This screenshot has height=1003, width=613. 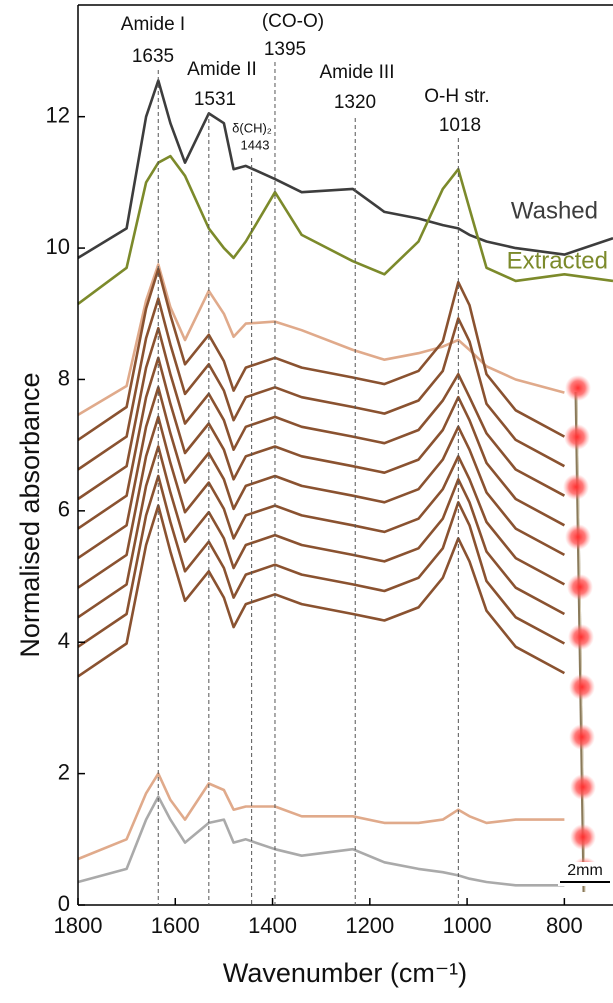 I want to click on annotation-name: Amide I, so click(x=153, y=24).